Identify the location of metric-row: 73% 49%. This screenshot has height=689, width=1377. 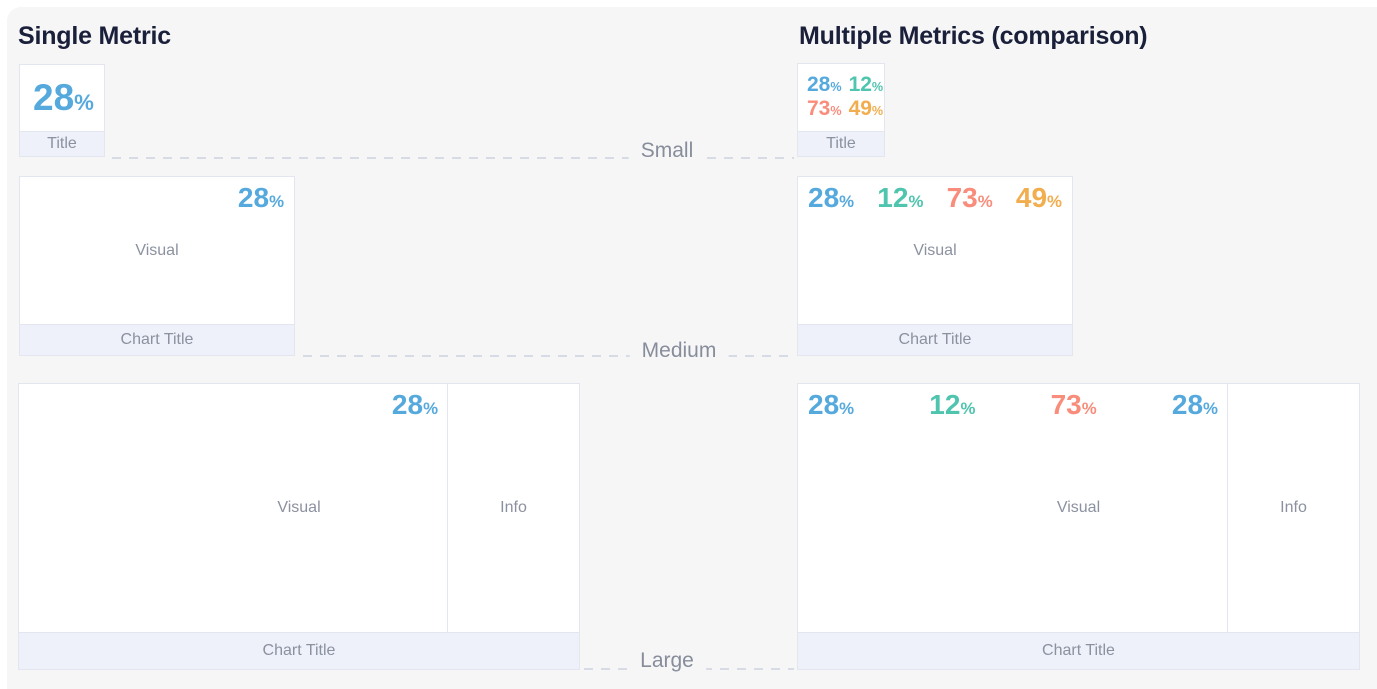
(845, 109).